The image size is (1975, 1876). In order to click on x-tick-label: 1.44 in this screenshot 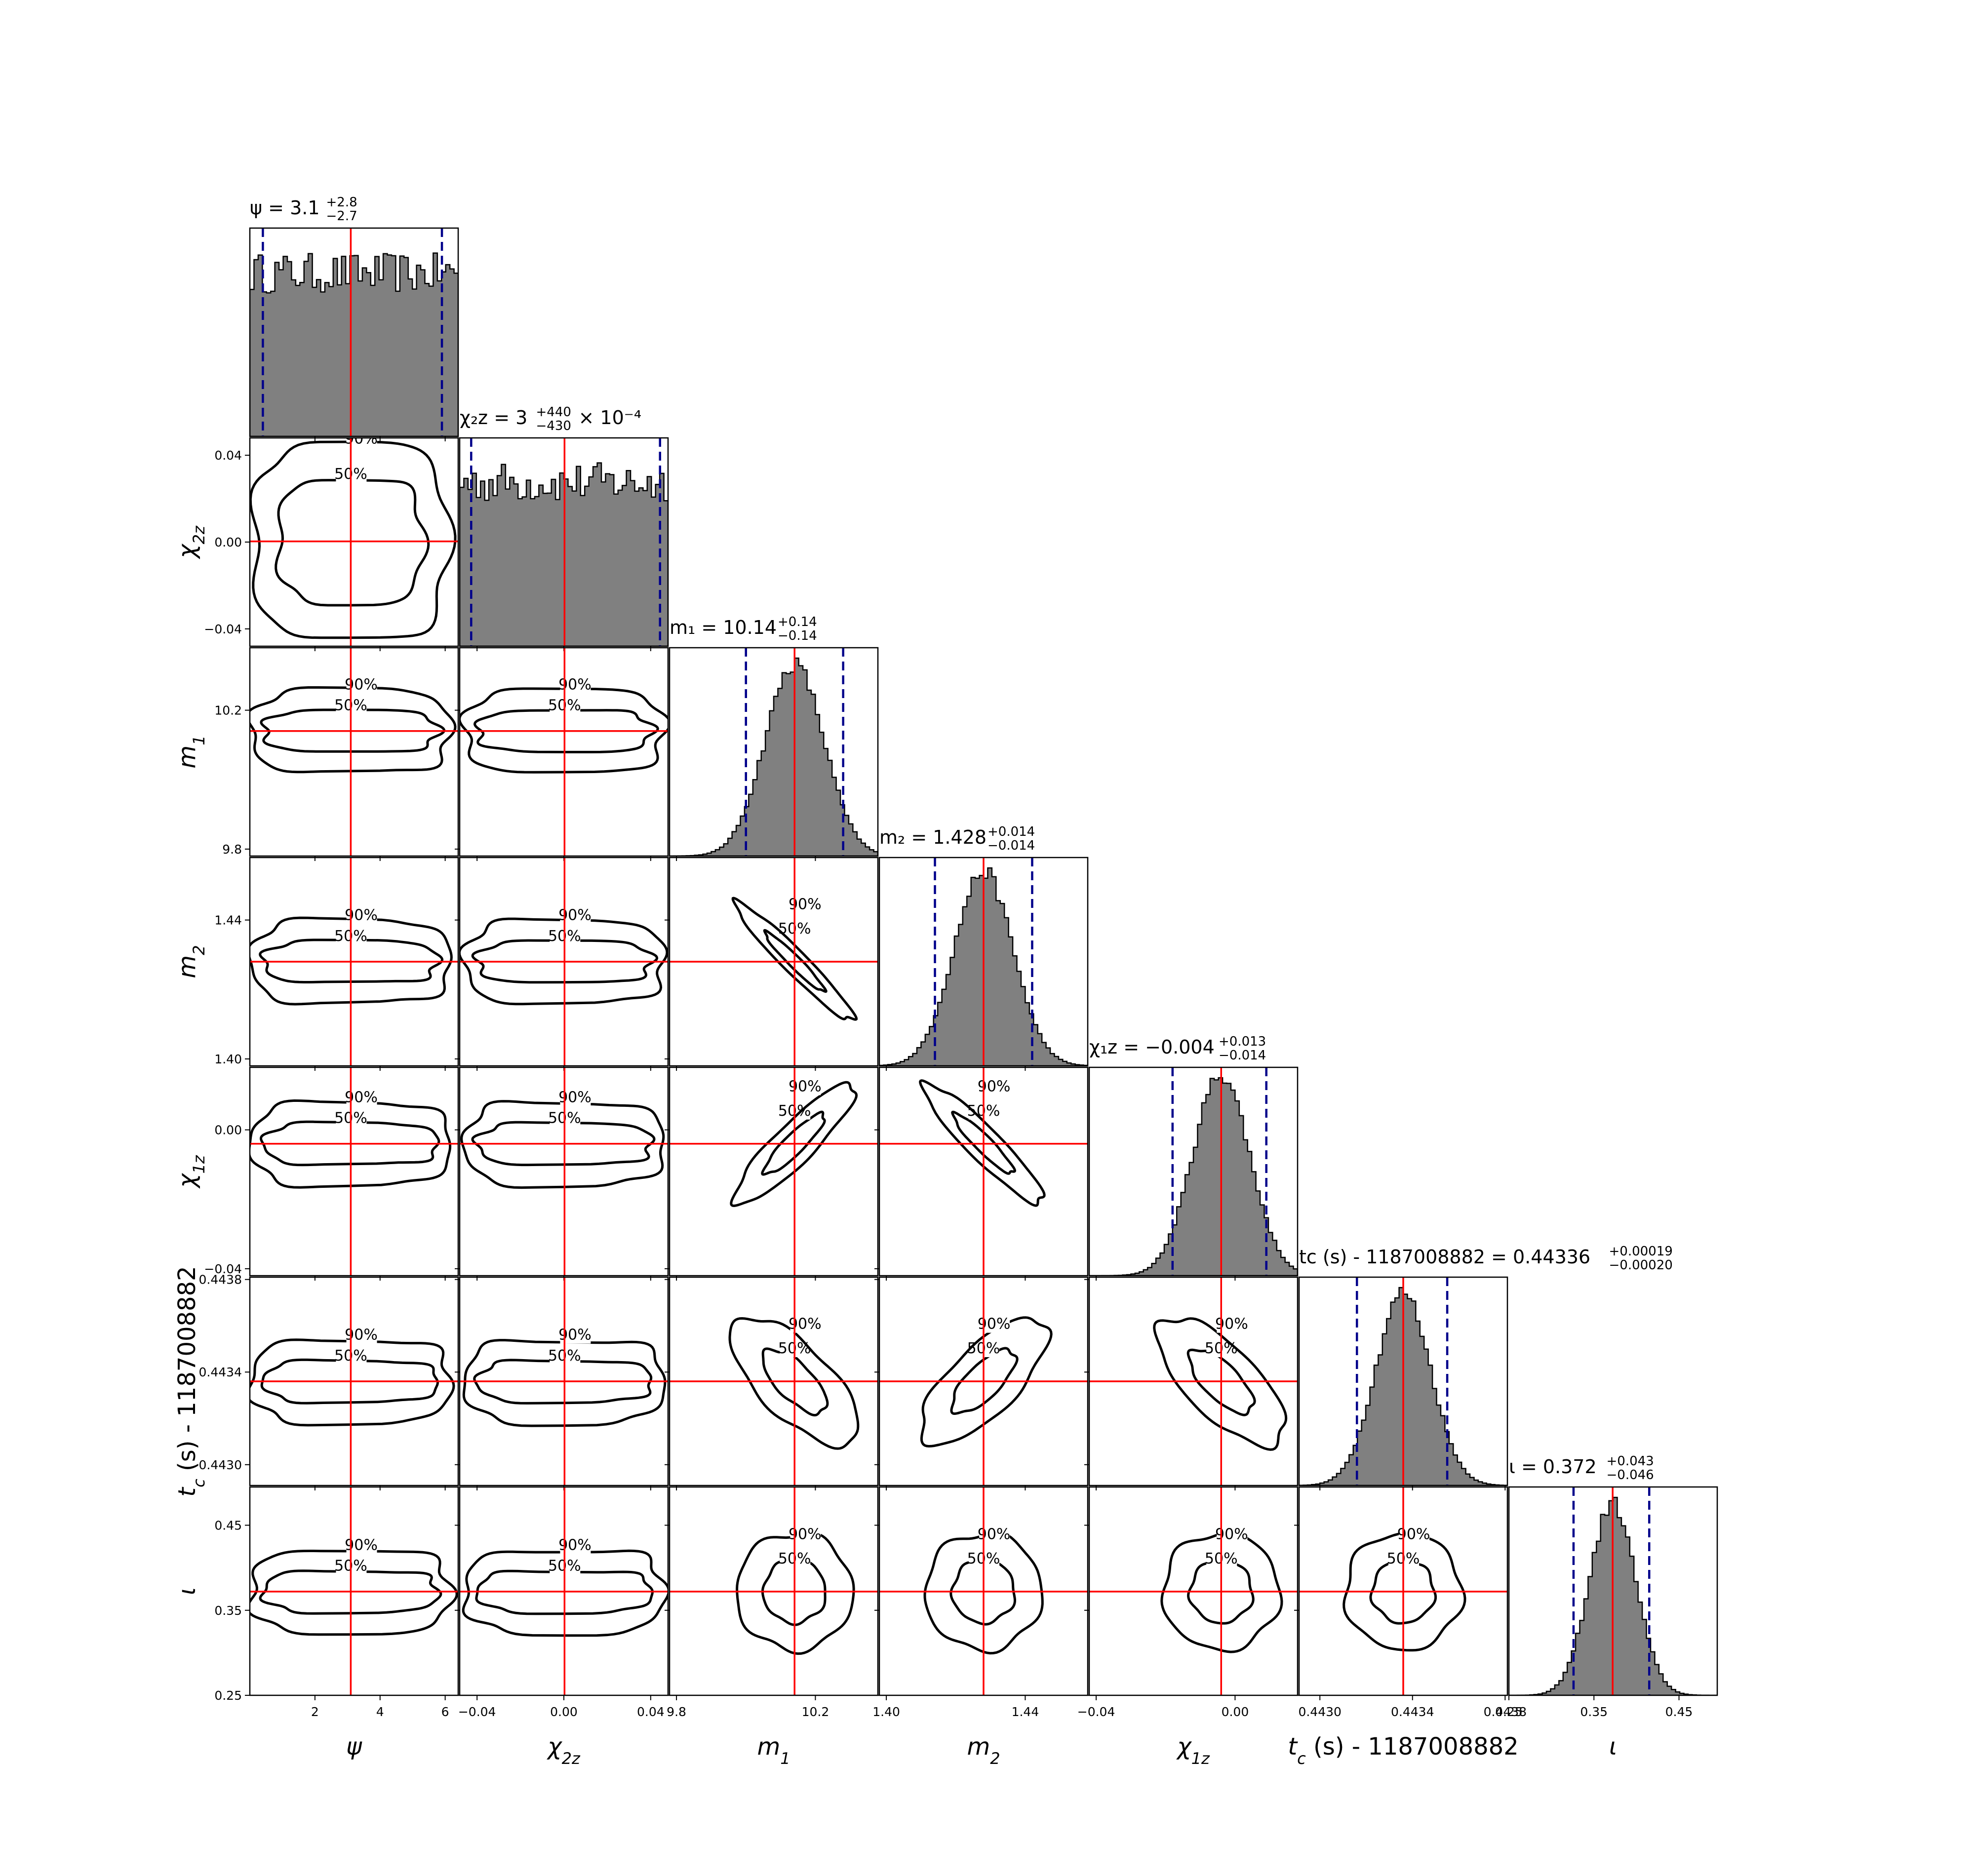, I will do `click(1025, 1712)`.